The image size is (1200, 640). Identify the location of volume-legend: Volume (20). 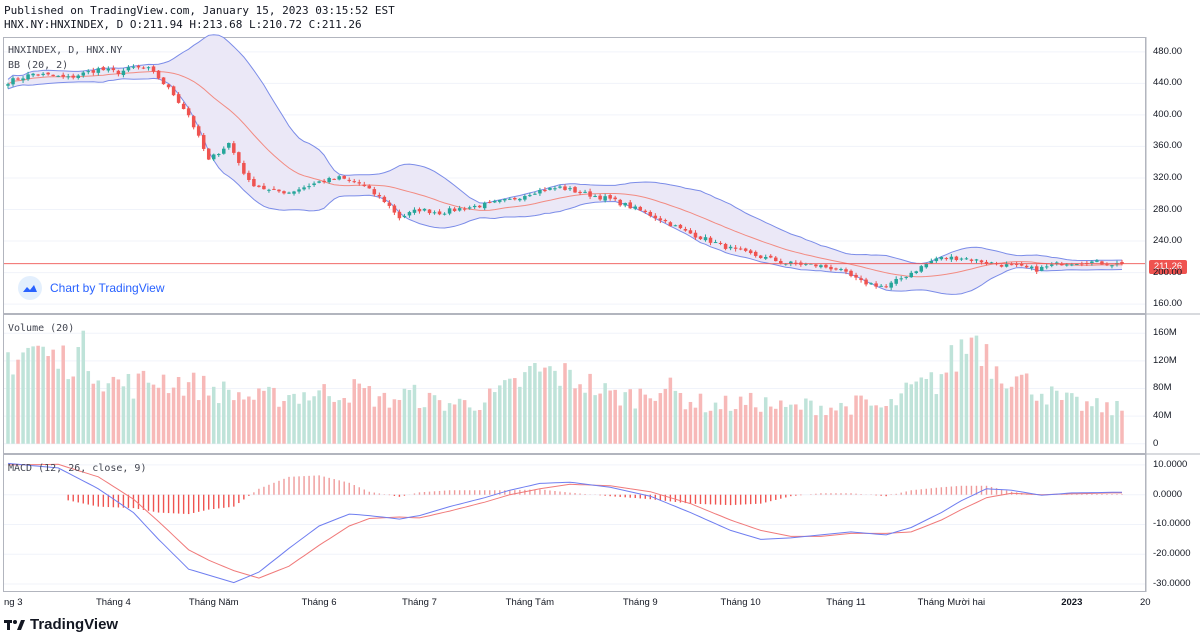
(41, 328).